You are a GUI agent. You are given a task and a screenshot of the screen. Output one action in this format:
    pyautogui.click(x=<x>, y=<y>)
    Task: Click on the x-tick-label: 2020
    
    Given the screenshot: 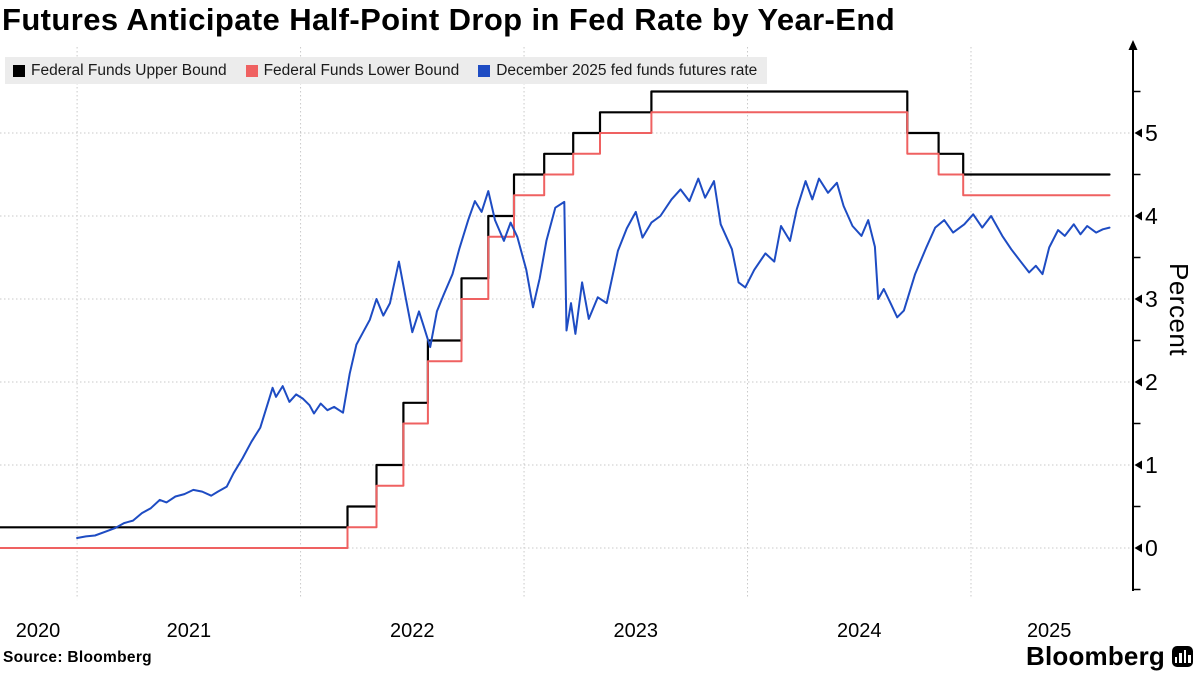 What is the action you would take?
    pyautogui.click(x=38, y=631)
    